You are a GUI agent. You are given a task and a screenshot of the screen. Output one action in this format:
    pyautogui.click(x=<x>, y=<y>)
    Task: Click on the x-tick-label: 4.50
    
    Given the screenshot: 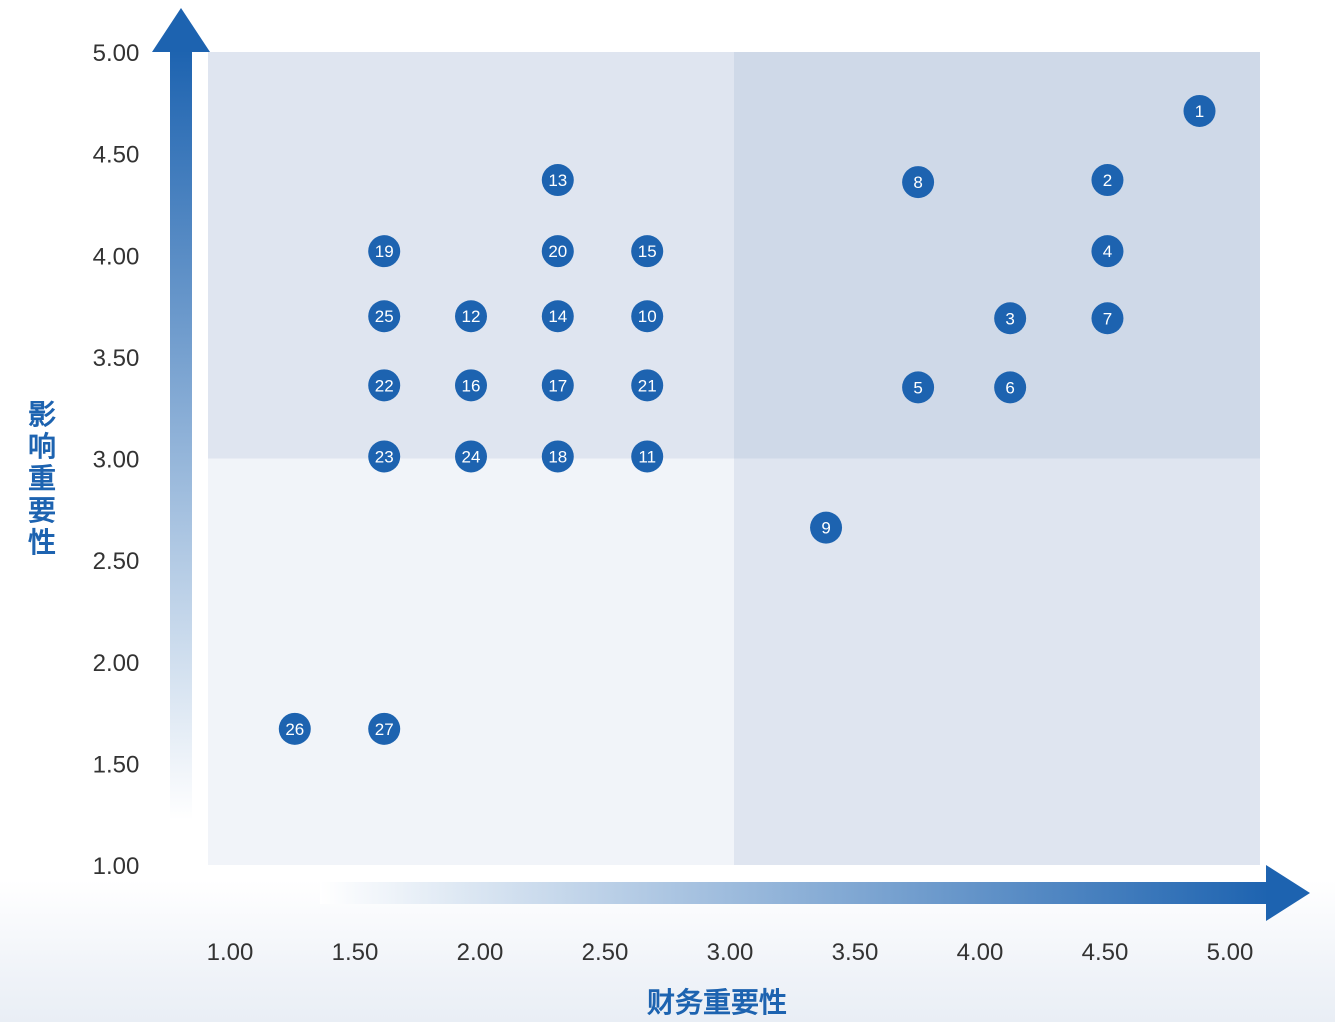 What is the action you would take?
    pyautogui.click(x=1105, y=952)
    